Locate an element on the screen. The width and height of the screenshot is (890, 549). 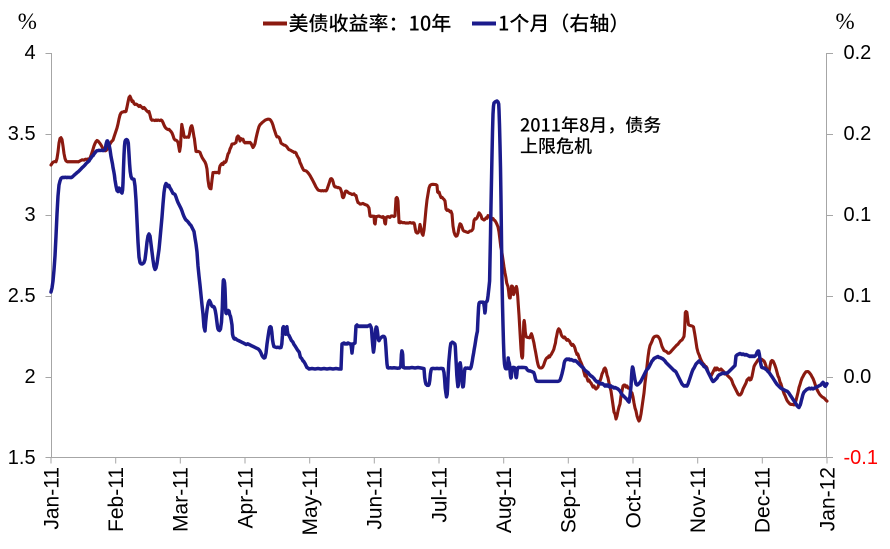
svg-text: Mar-11 is located at coordinates (181, 499).